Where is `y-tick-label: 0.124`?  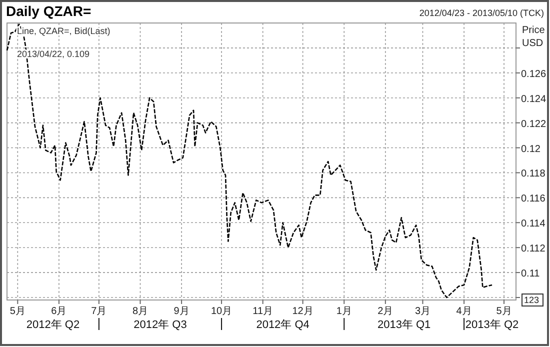 y-tick-label: 0.124 is located at coordinates (533, 99).